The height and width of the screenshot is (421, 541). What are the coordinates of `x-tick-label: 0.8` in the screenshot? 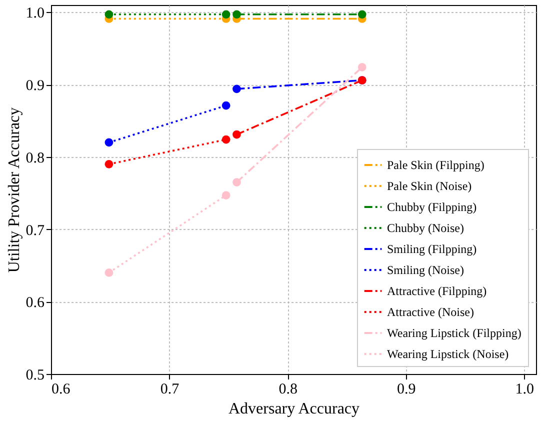 It's located at (288, 390).